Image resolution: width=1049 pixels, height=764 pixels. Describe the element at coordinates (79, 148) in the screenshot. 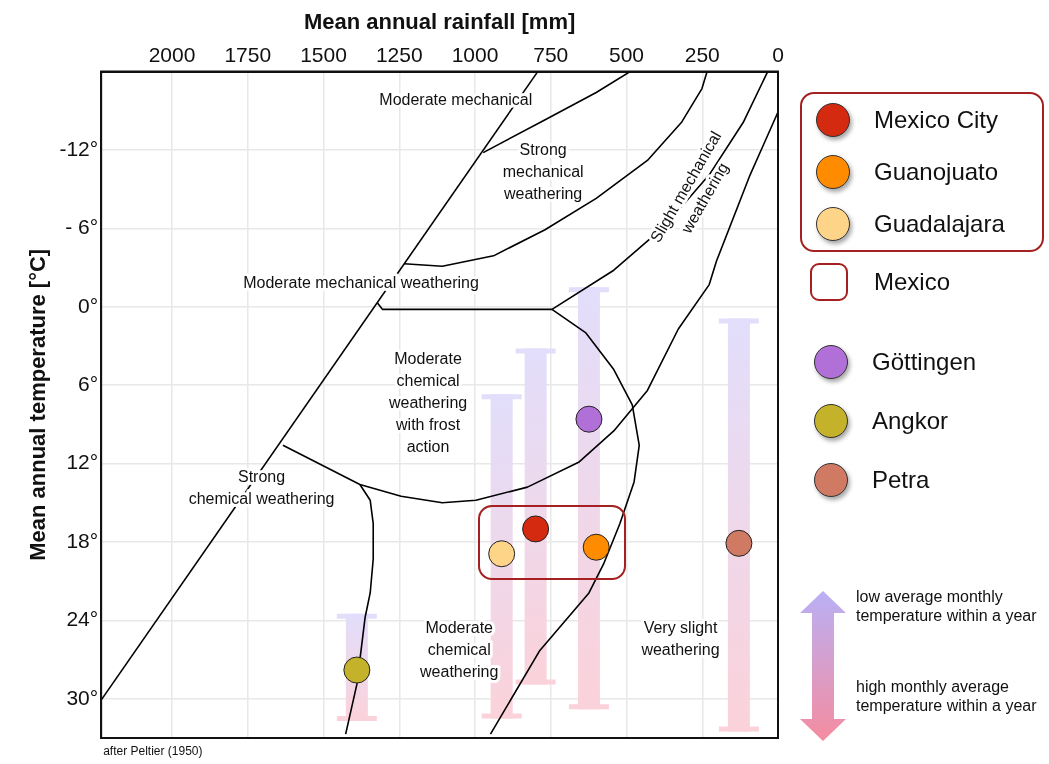

I see `y-tick-label: -12°` at that location.